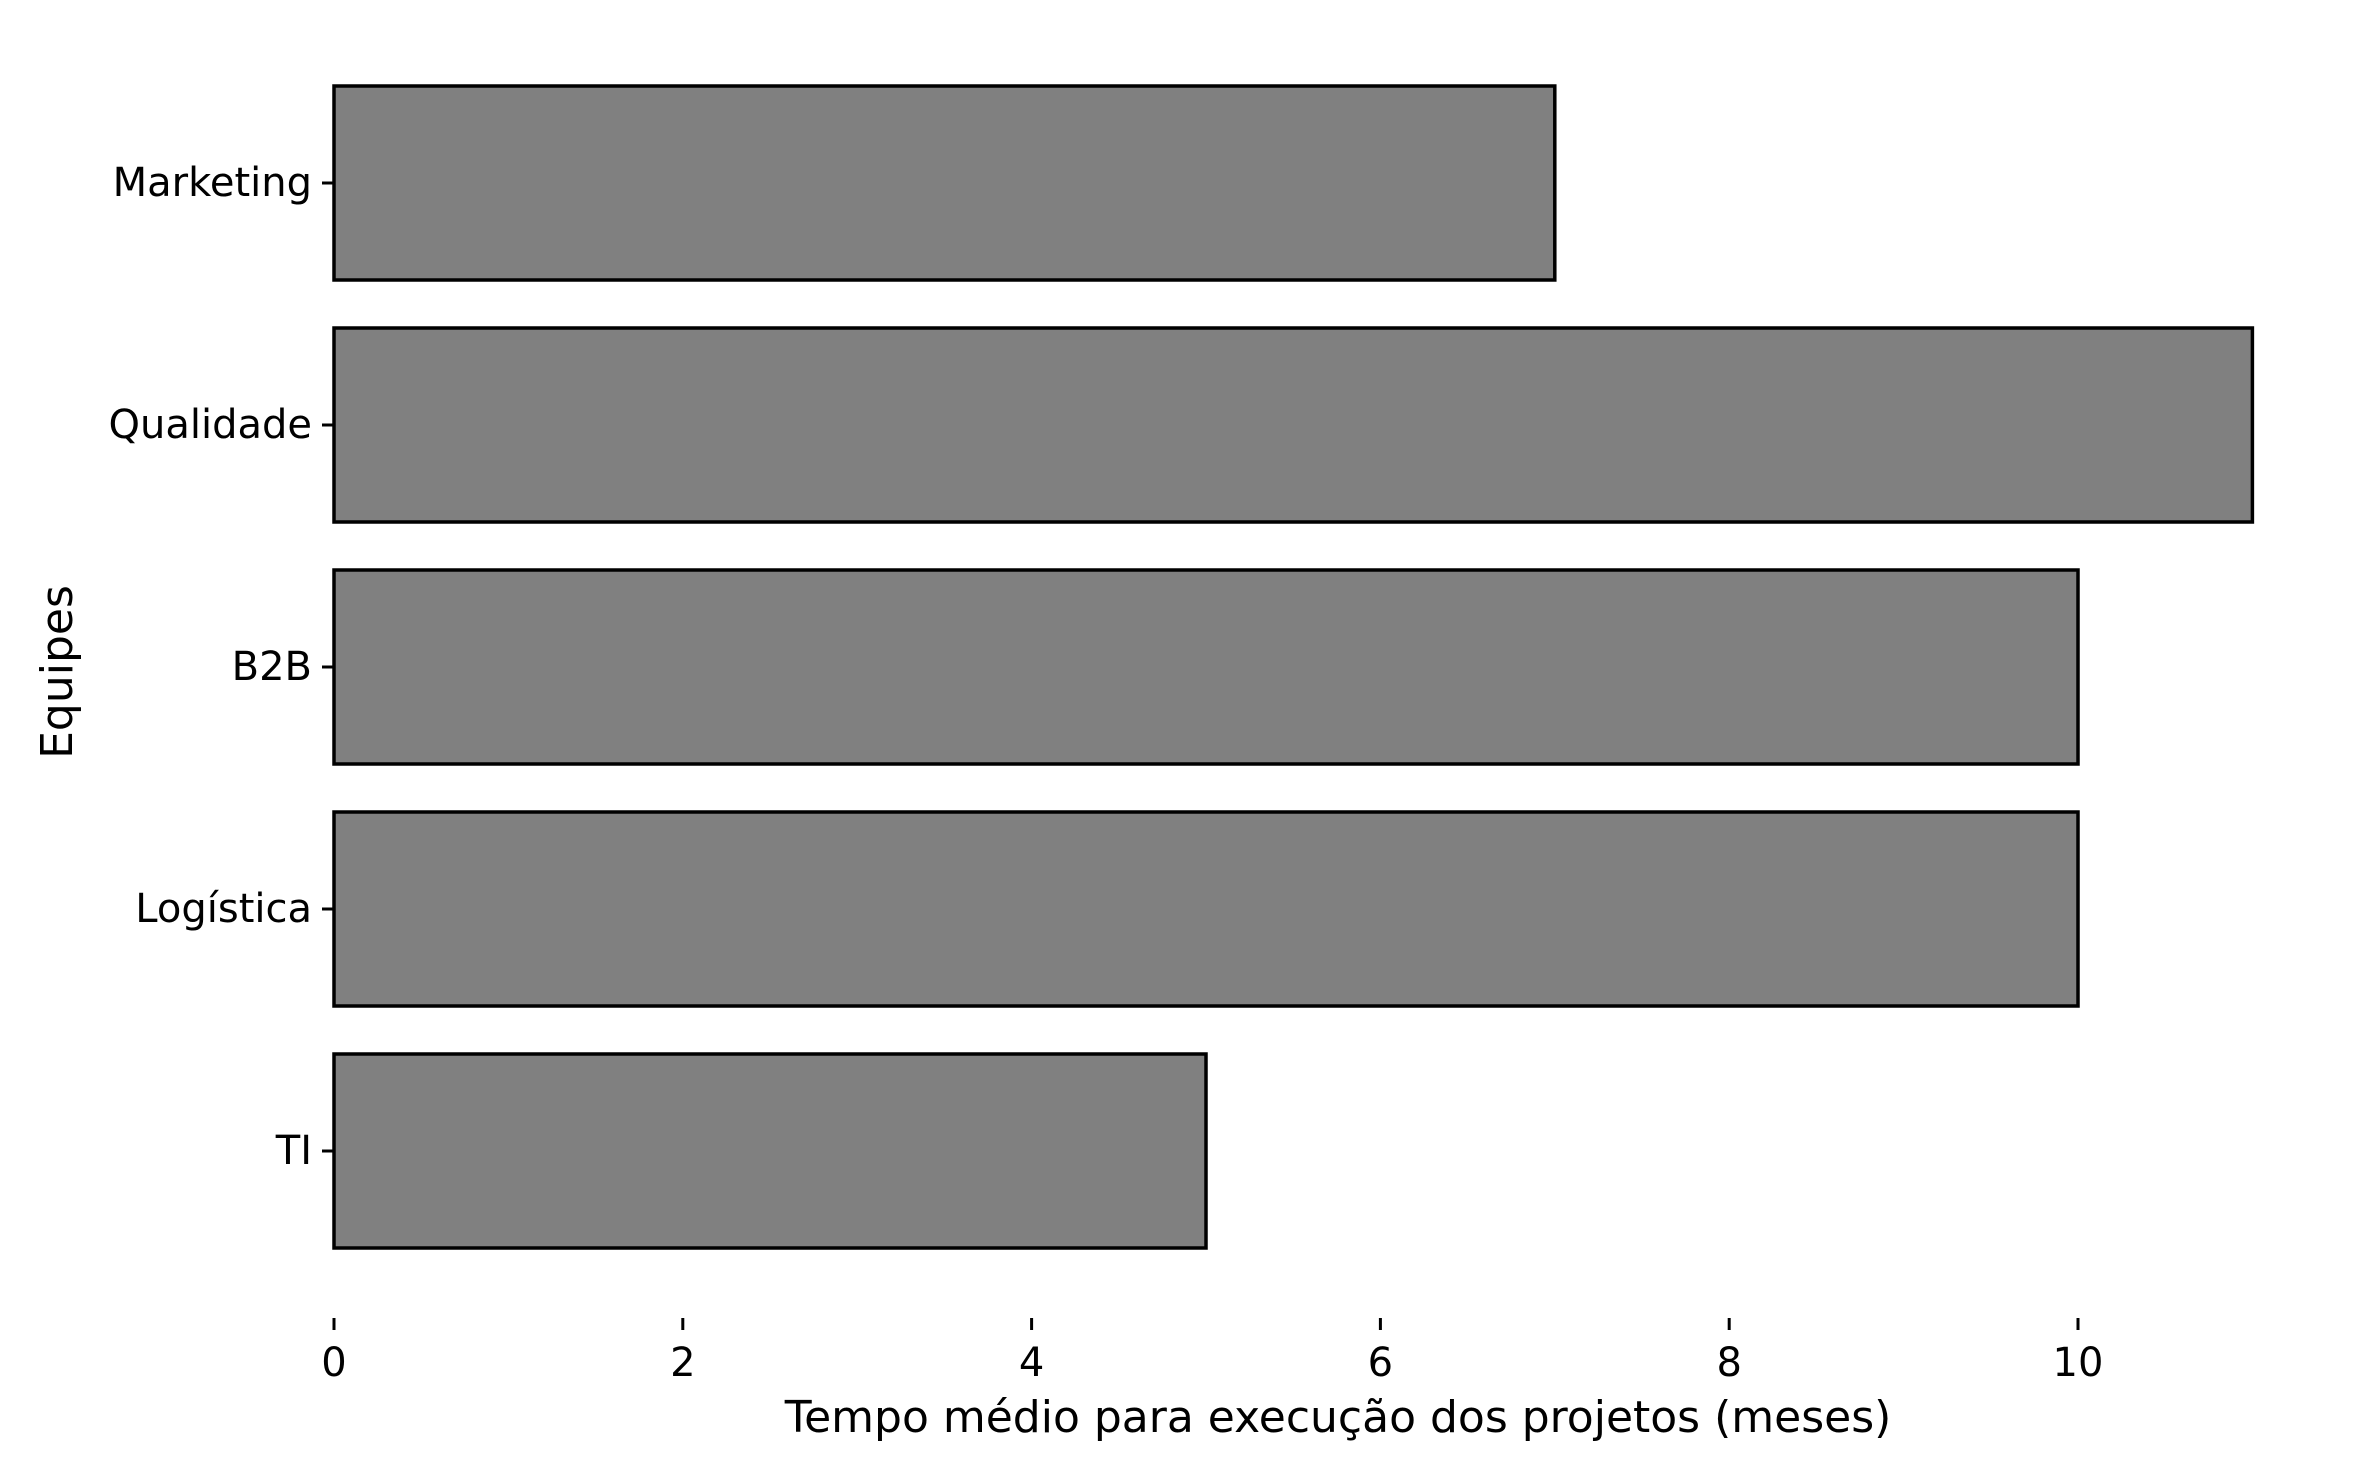  Describe the element at coordinates (1728, 1363) in the screenshot. I see `x-tick-label: 8` at that location.